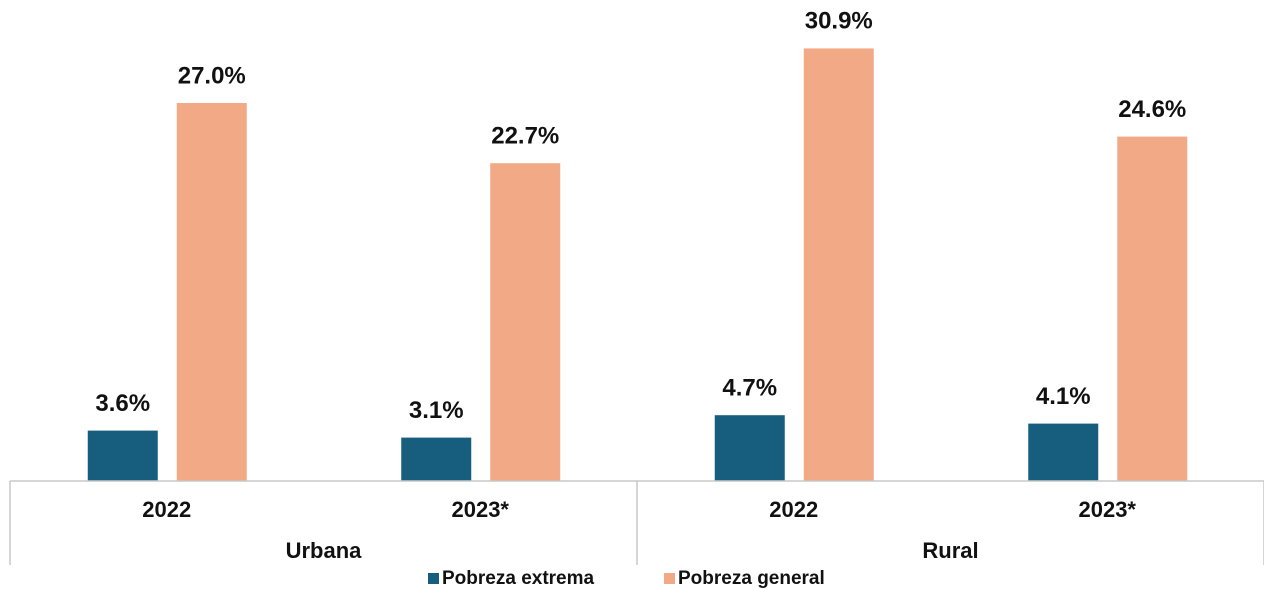  Describe the element at coordinates (212, 75) in the screenshot. I see `data-label: 27.0%` at that location.